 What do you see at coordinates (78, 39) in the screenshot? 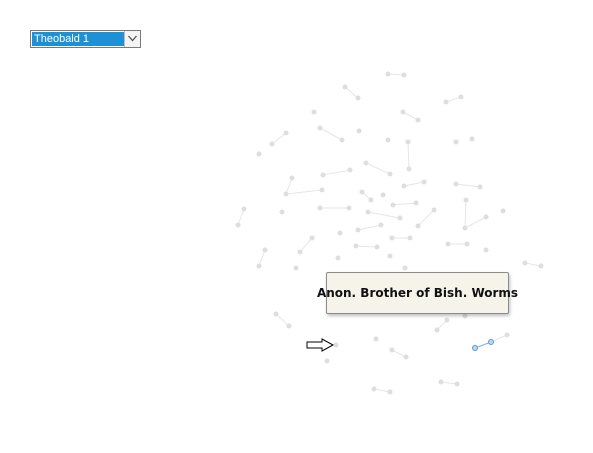
I see `person-select-value: Theobald 1` at bounding box center [78, 39].